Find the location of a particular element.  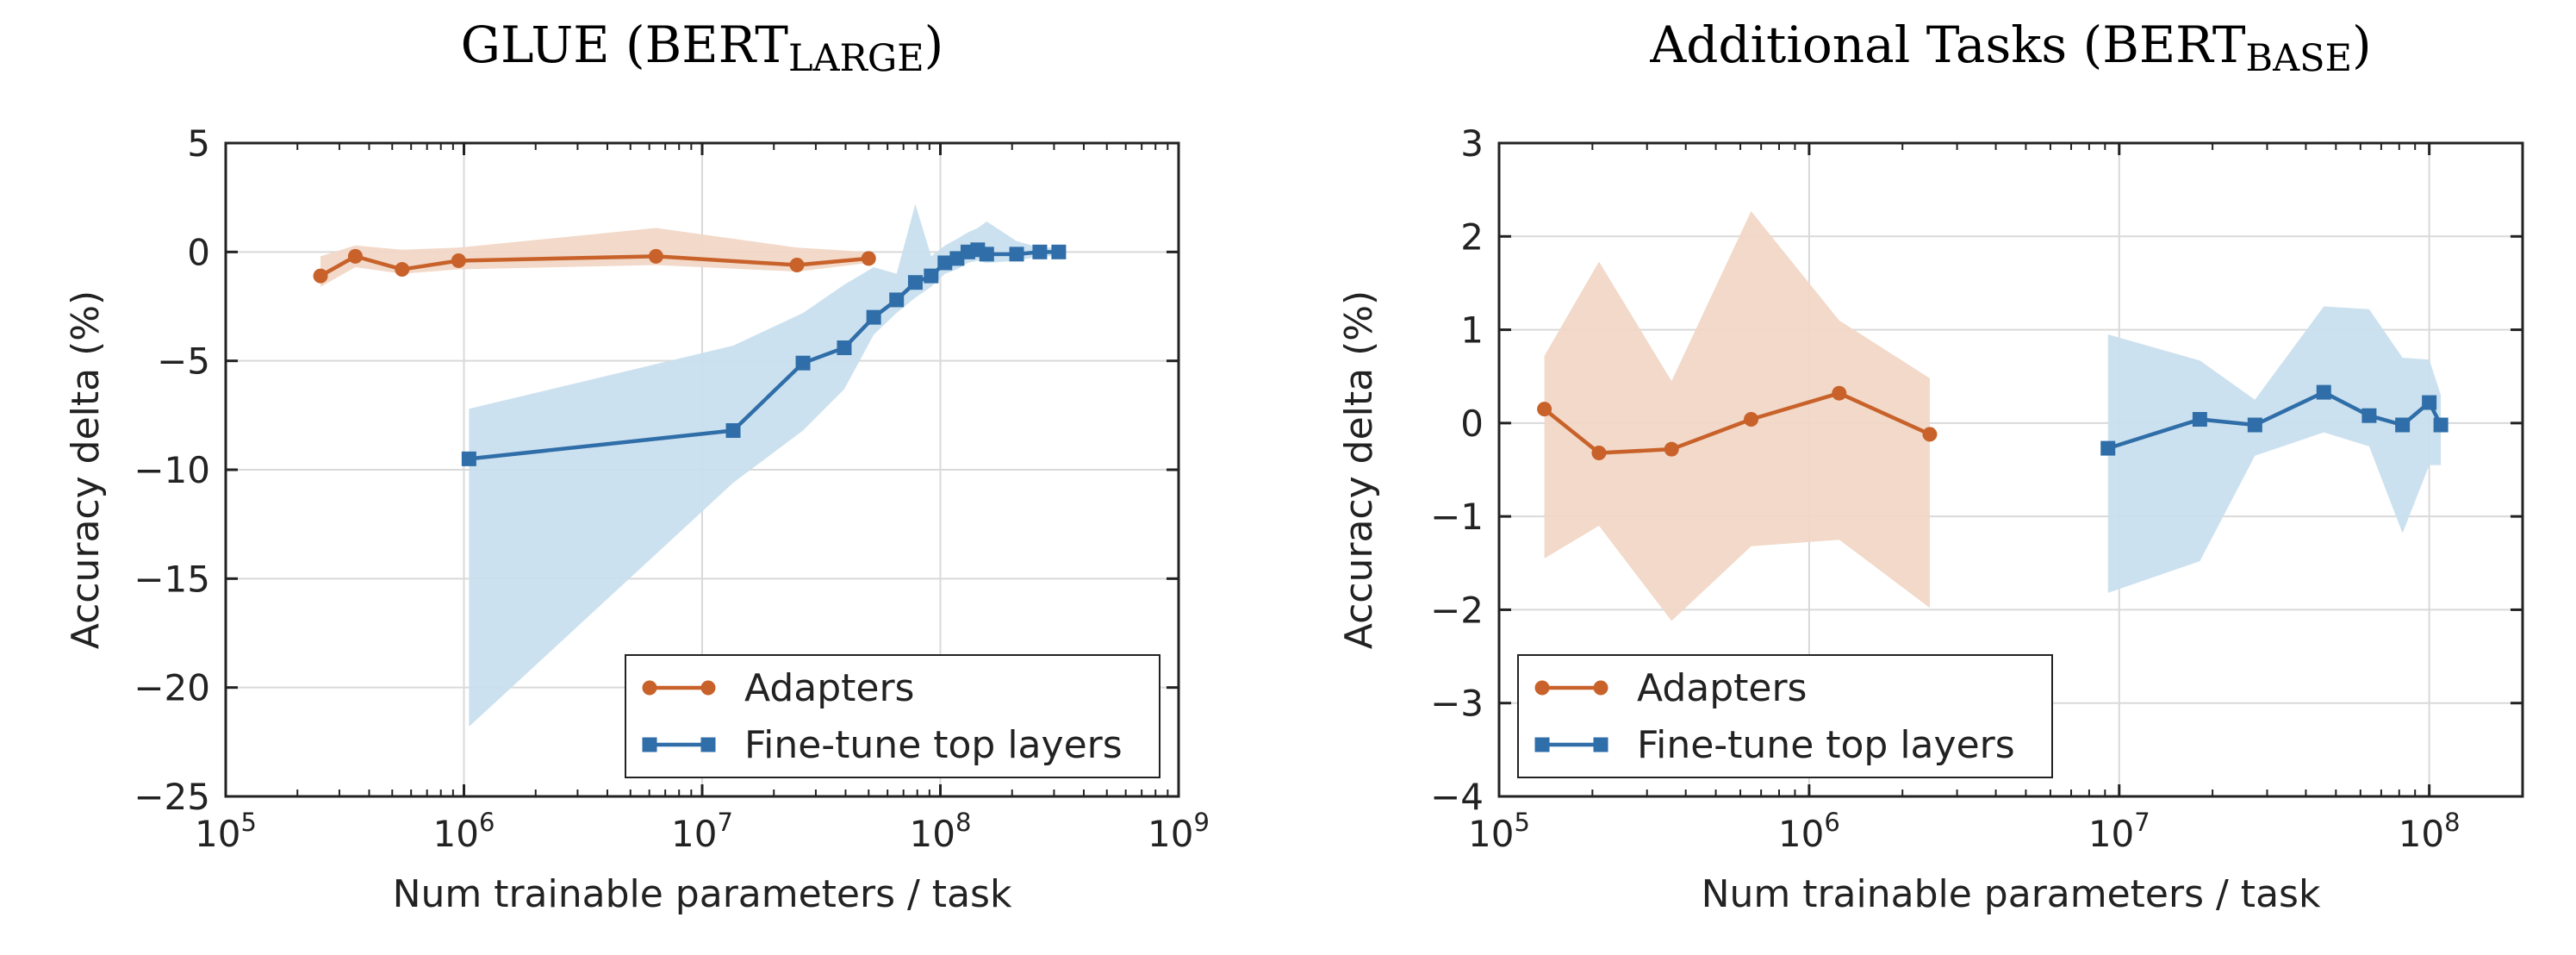

chart-title: Additional Tasks (BERTBASE) is located at coordinates (2010, 48).